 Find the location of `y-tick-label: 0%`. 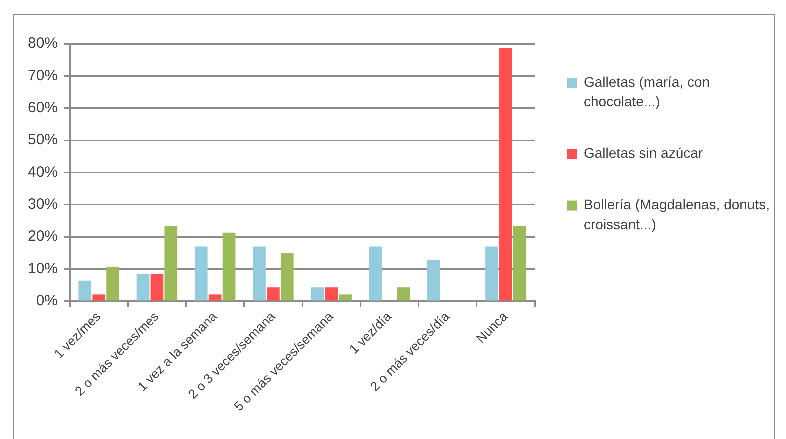

y-tick-label: 0% is located at coordinates (47, 301).